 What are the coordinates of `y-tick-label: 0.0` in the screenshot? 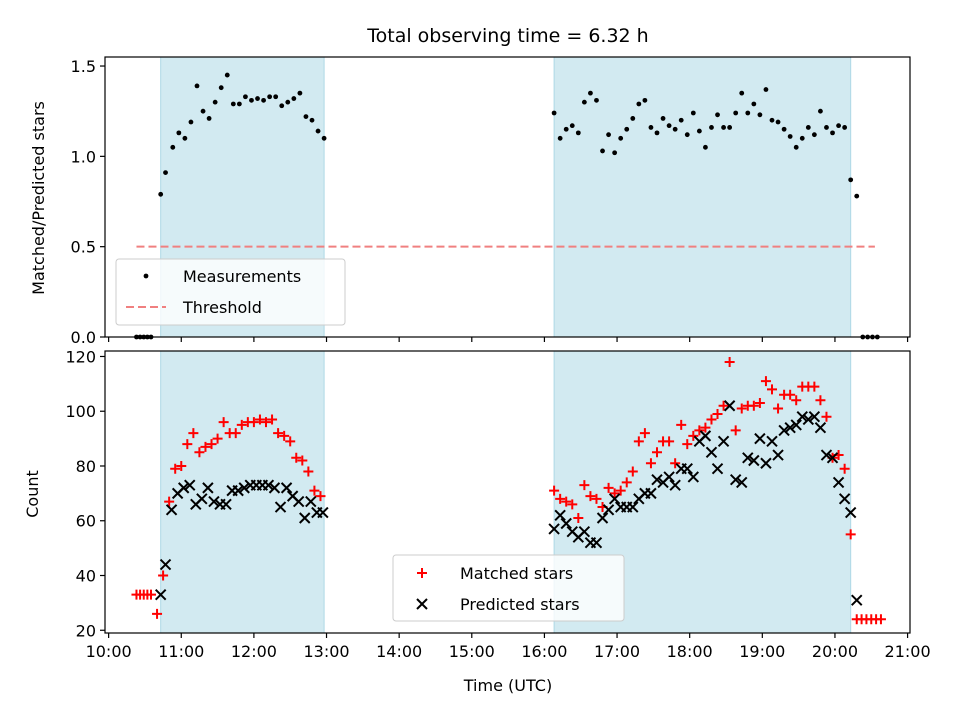 It's located at (83, 337).